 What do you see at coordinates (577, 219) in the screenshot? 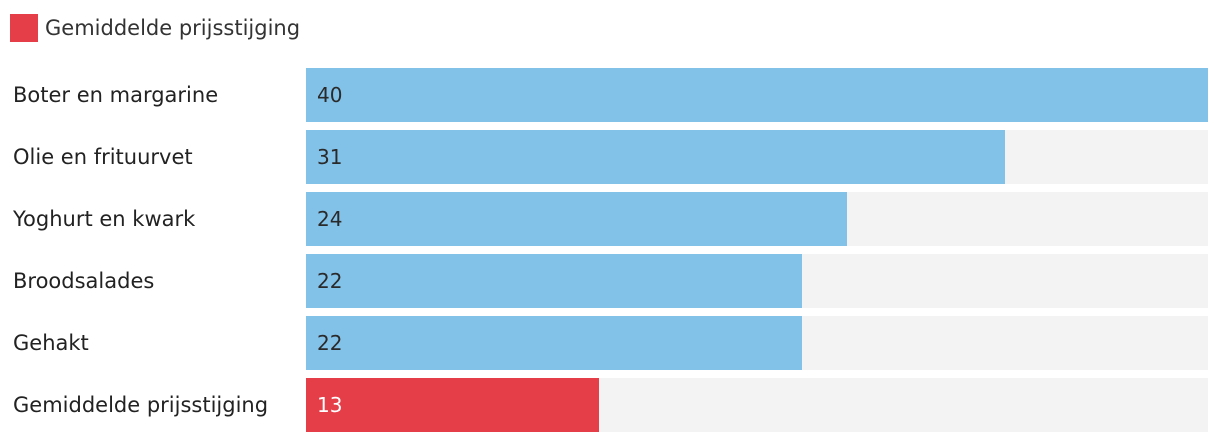
I see `bar: 24` at bounding box center [577, 219].